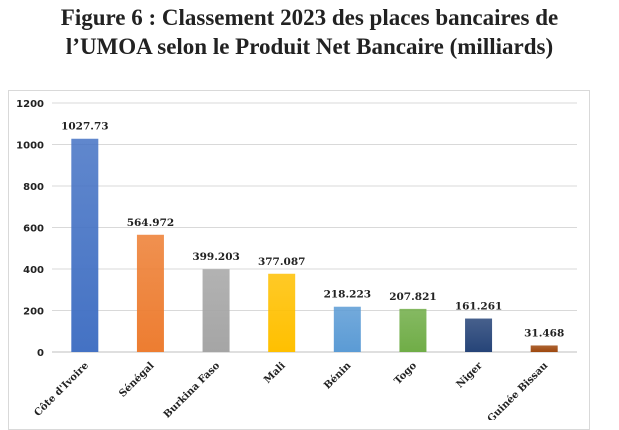 Image resolution: width=619 pixels, height=430 pixels. I want to click on x-tick-label: Burkina Faso, so click(192, 390).